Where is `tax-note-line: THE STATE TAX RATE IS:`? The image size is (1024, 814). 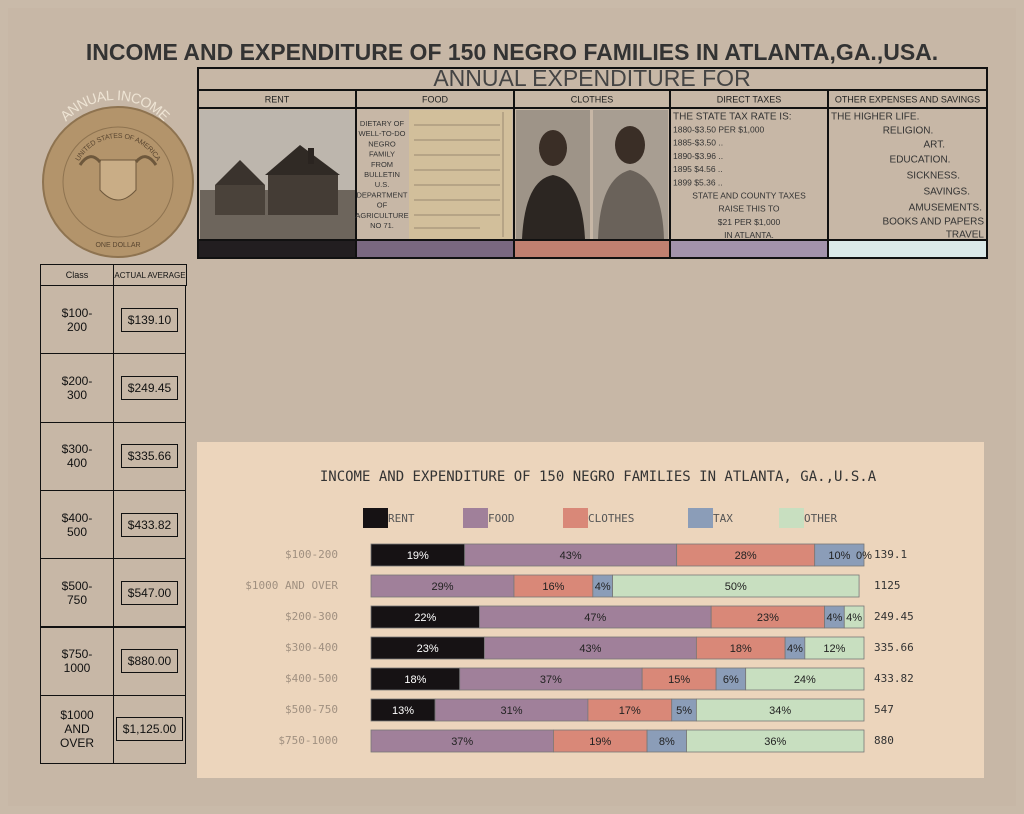
tax-note-line: THE STATE TAX RATE IS: is located at coordinates (732, 117).